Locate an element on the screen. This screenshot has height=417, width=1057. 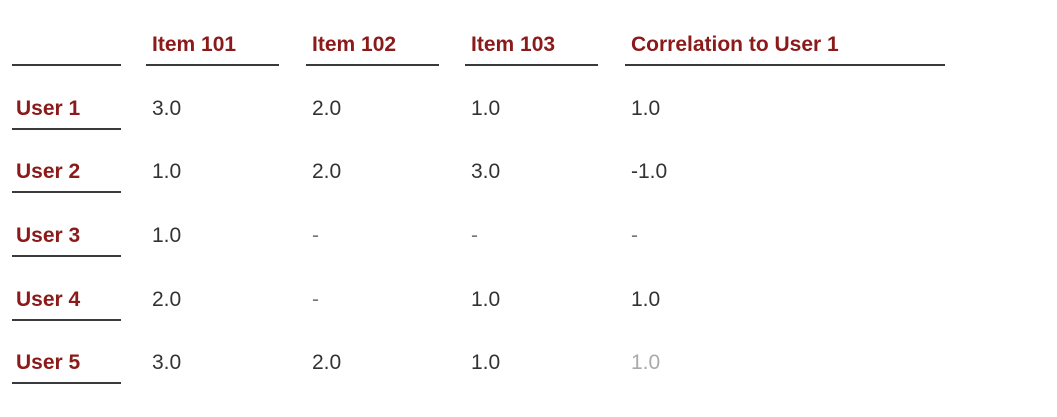
cell-user1-correlation: 1.0 is located at coordinates (646, 108).